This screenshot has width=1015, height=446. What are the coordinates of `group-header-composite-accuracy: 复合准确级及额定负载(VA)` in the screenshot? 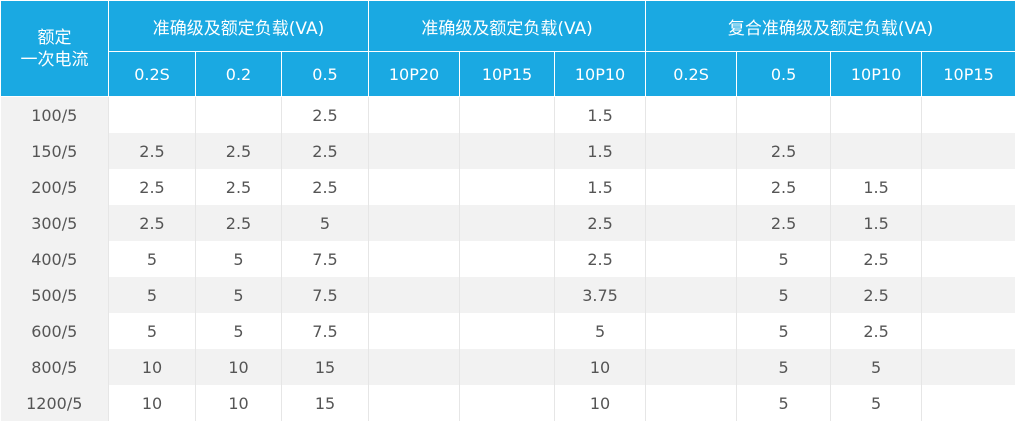 It's located at (830, 26).